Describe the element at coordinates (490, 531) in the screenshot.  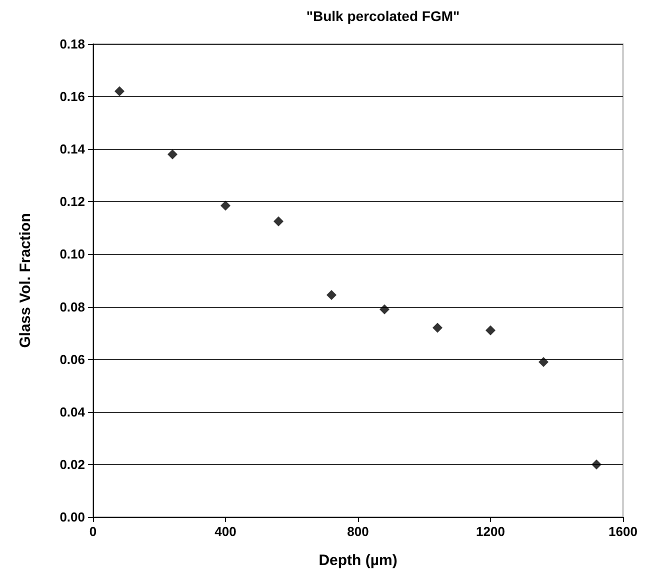
I see `x-tick-label: 1200` at that location.